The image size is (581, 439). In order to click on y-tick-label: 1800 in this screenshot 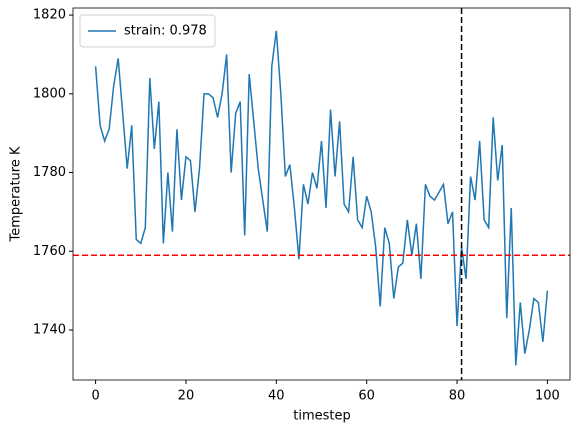, I will do `click(49, 93)`.